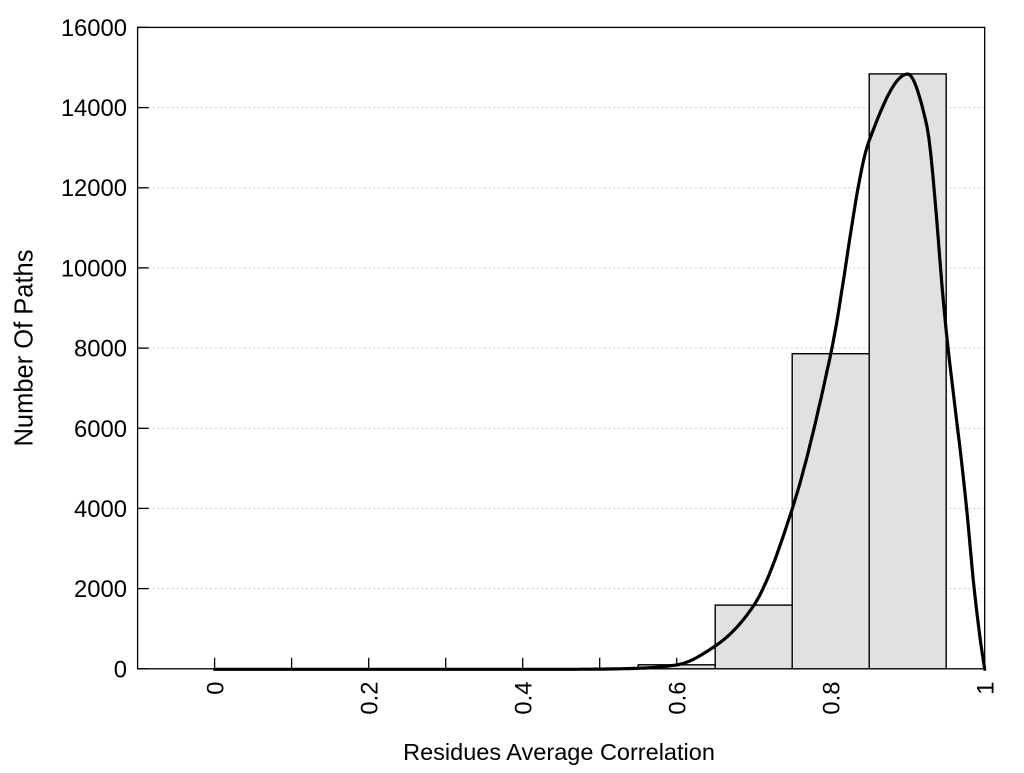 The image size is (1024, 773). Describe the element at coordinates (100, 349) in the screenshot. I see `svg-text: 8000` at that location.